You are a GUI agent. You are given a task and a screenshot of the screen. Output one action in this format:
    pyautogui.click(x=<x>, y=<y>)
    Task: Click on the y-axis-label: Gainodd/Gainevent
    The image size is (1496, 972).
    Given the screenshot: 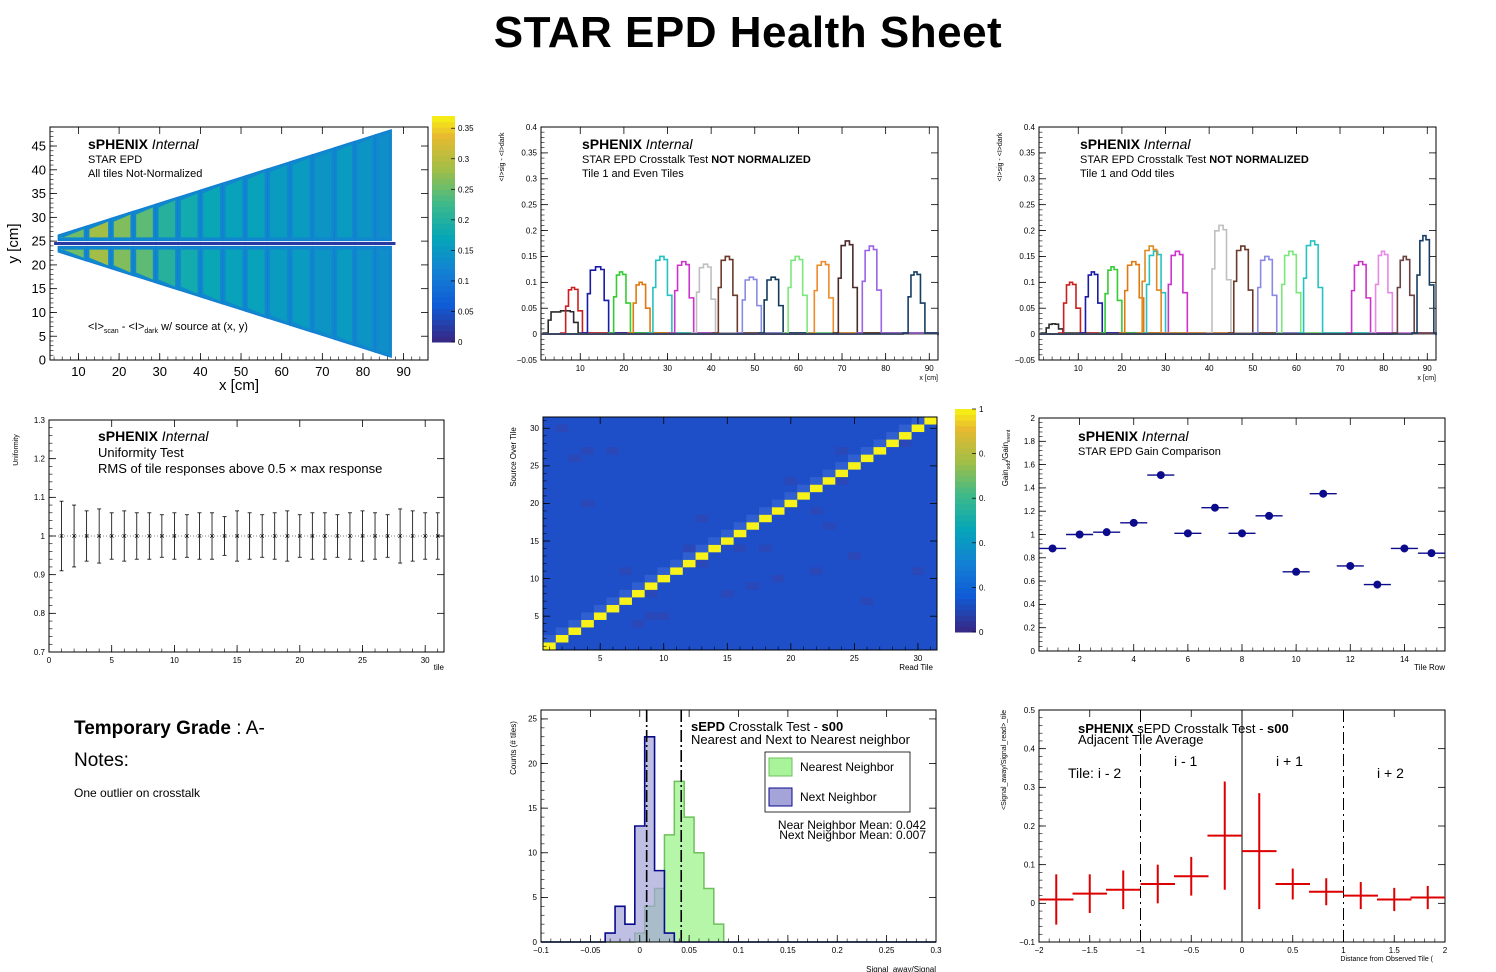 What is the action you would take?
    pyautogui.click(x=1006, y=457)
    